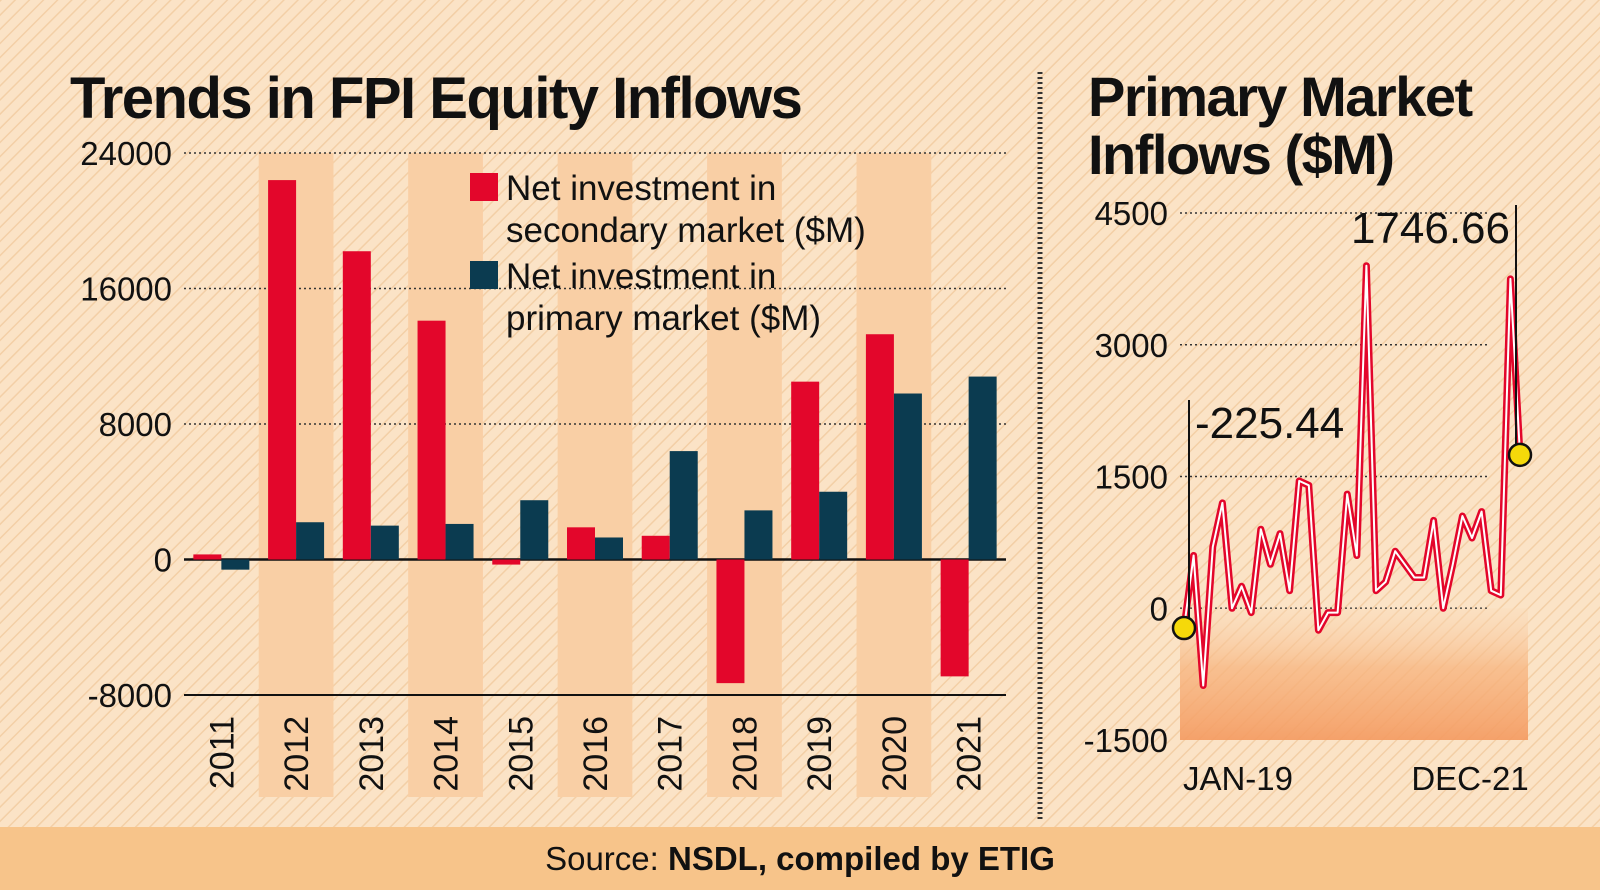 The width and height of the screenshot is (1600, 890). I want to click on y-tick-label: 24000, so click(126, 153).